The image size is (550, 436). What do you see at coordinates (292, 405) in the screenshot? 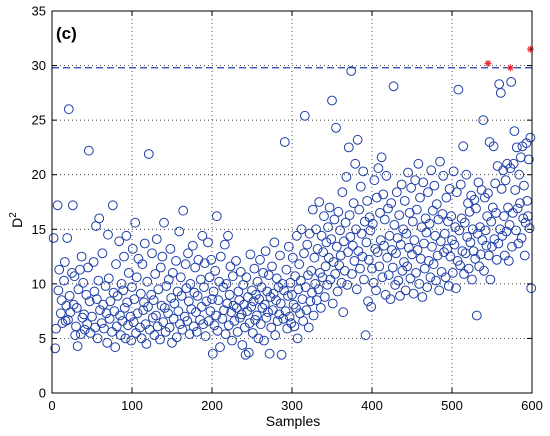
I see `x-tick-label: 300` at bounding box center [292, 405].